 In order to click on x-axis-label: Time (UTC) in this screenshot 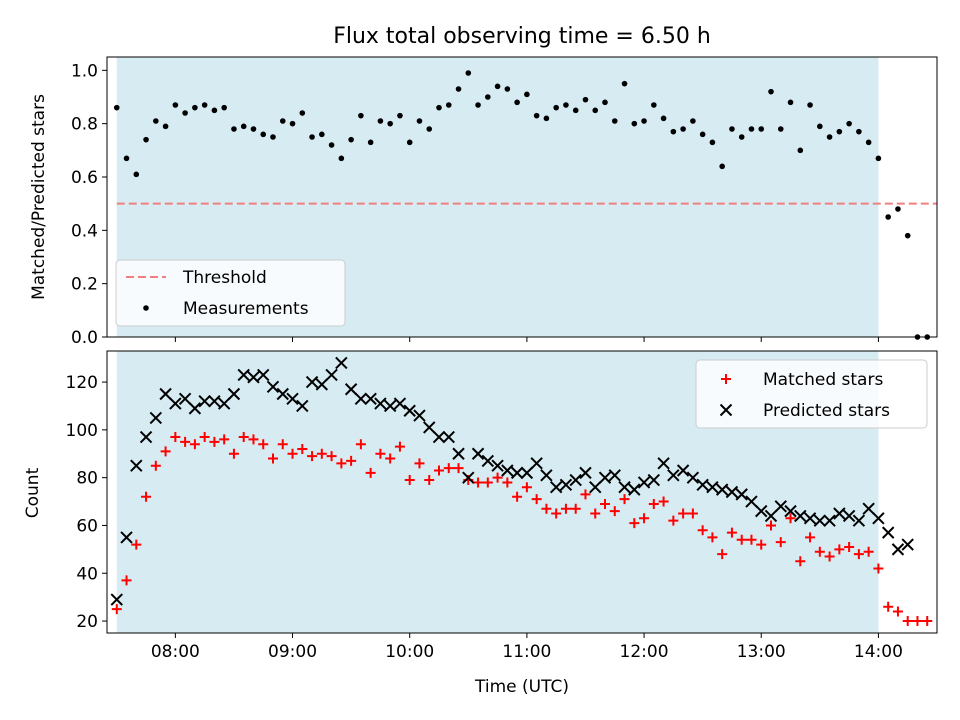, I will do `click(521, 687)`.